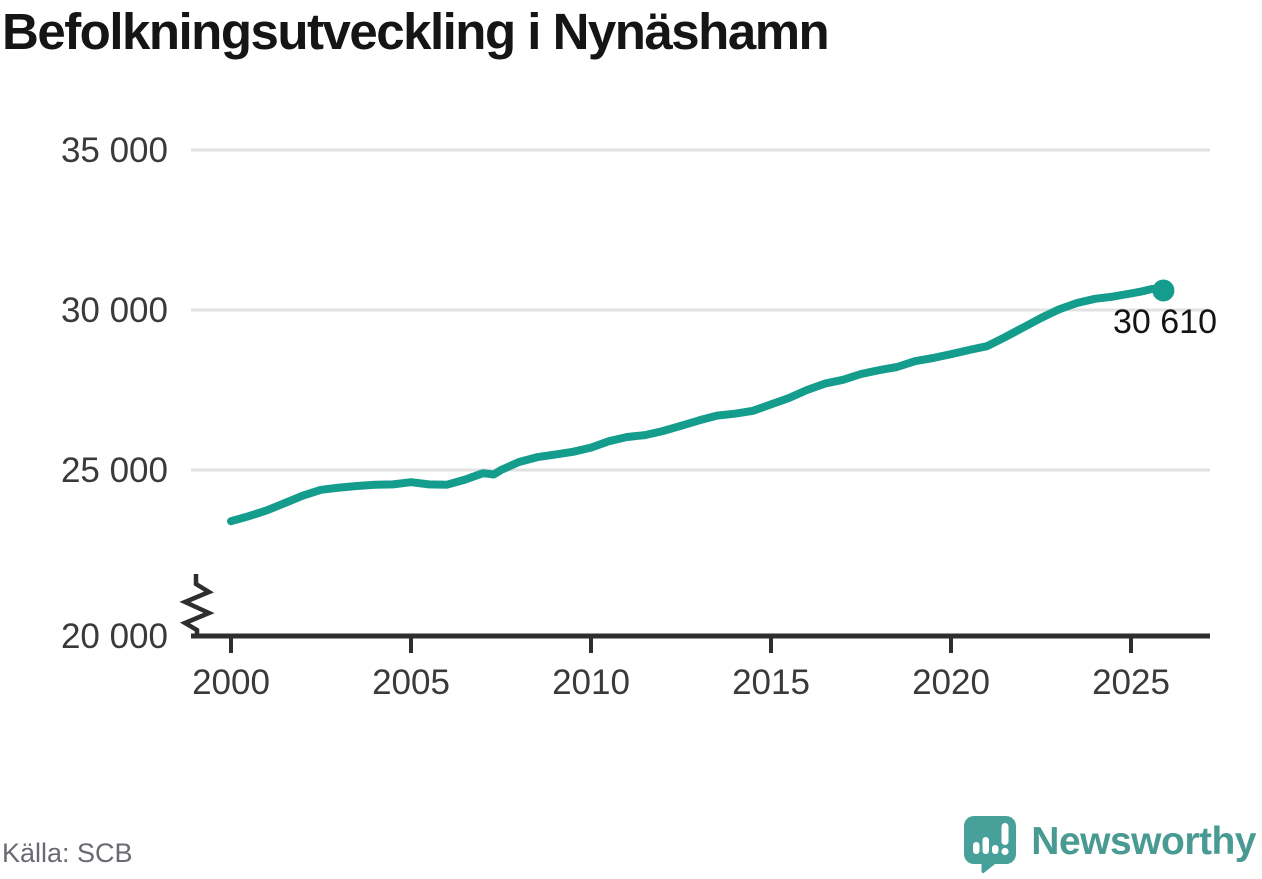  I want to click on x-axis-label: 2010, so click(591, 682).